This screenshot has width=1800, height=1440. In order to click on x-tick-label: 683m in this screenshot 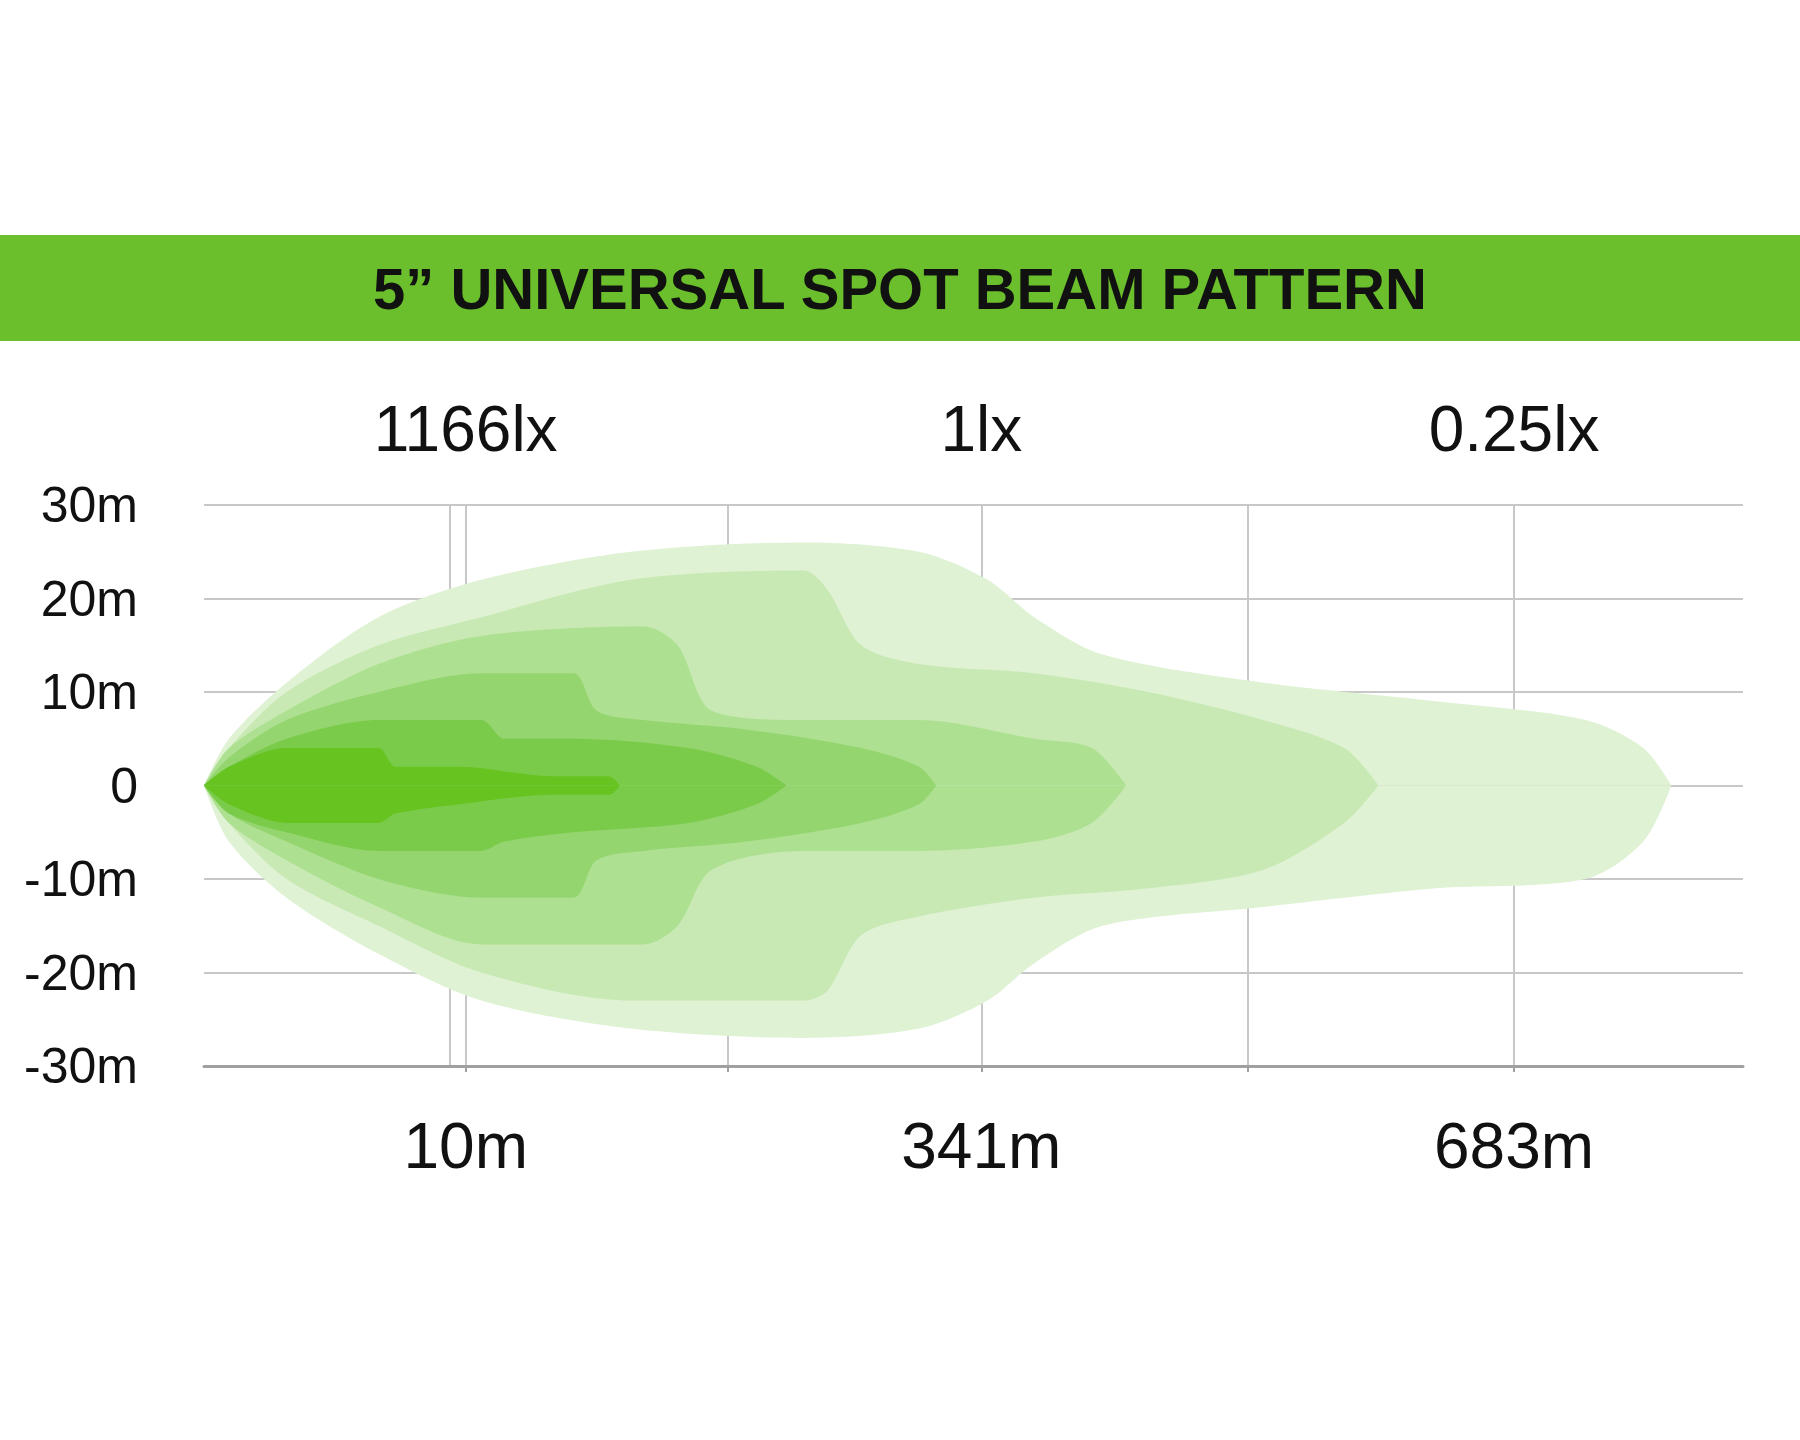, I will do `click(1514, 1146)`.